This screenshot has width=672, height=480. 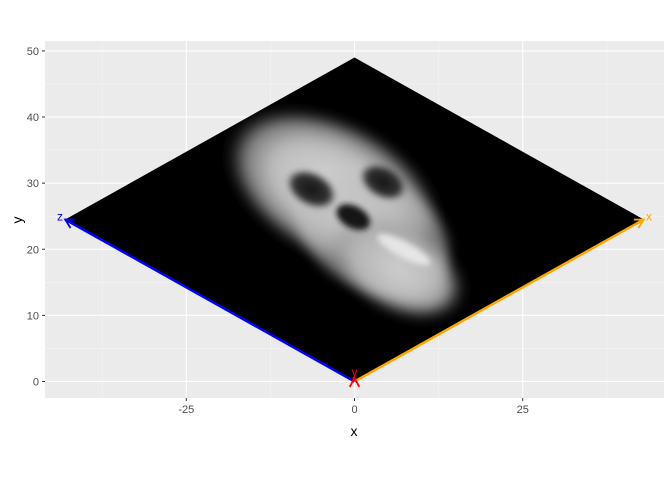 I want to click on y-tick-label: 20, so click(x=33, y=250).